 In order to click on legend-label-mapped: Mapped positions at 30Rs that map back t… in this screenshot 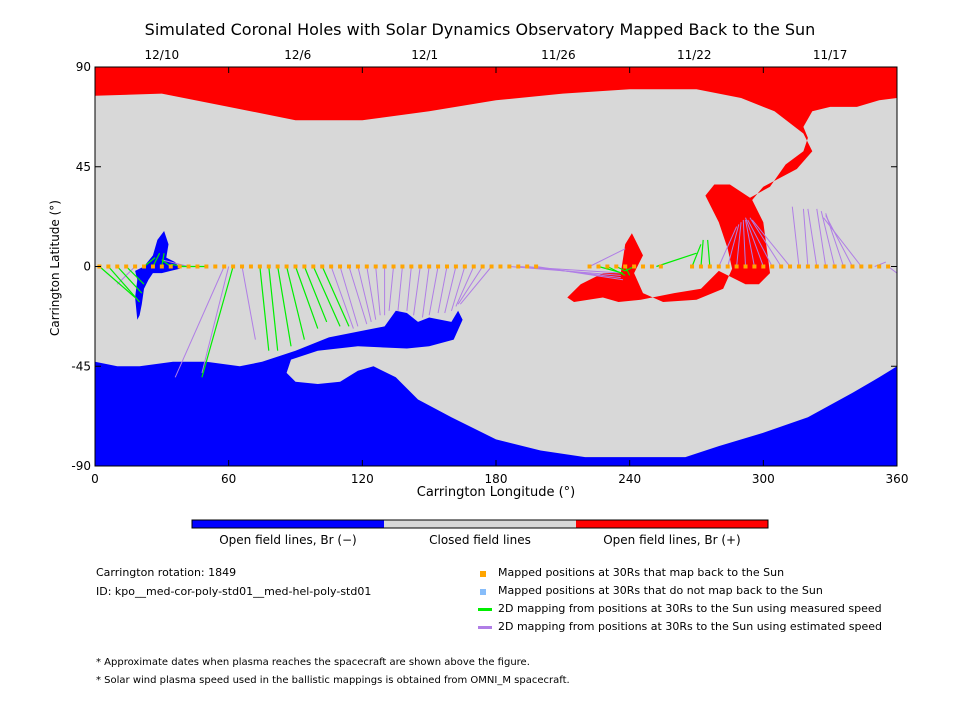, I will do `click(641, 572)`.